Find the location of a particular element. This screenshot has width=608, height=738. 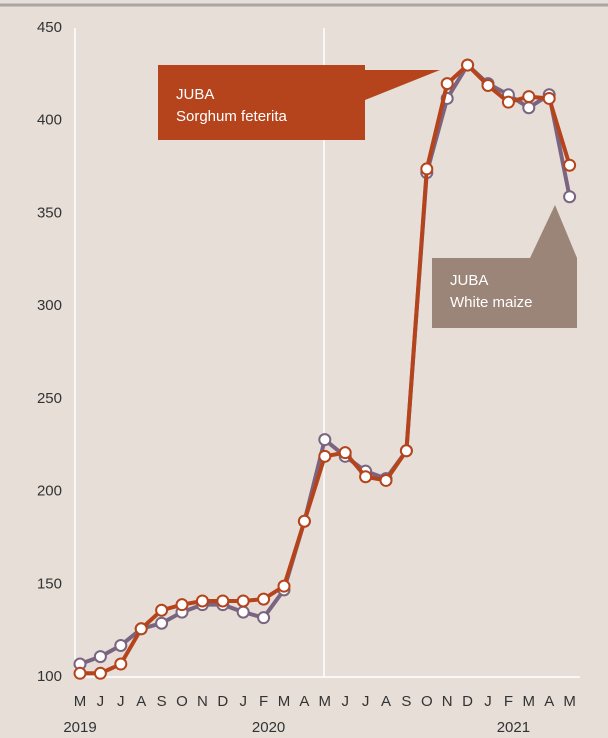

year-label: 2020 is located at coordinates (268, 727).